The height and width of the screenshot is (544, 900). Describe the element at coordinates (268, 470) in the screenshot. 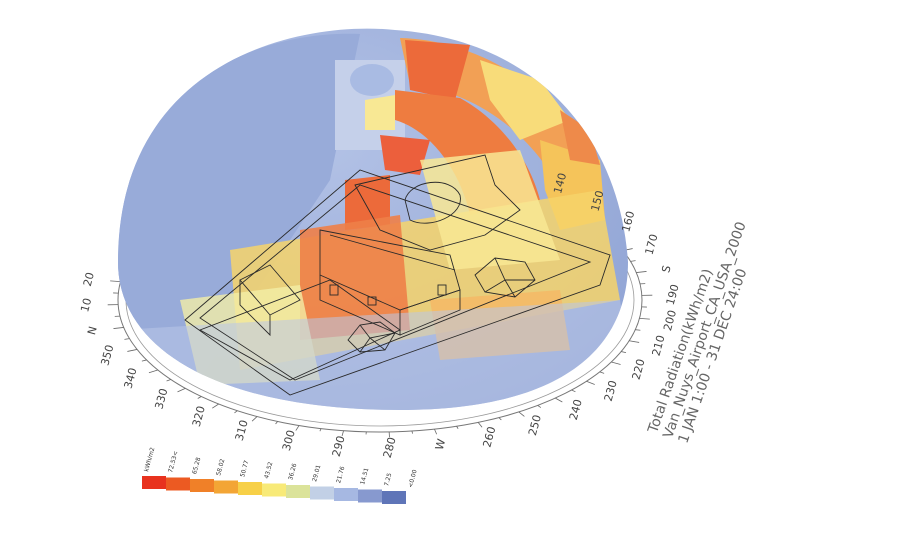

I see `legend-value: 43.52` at that location.